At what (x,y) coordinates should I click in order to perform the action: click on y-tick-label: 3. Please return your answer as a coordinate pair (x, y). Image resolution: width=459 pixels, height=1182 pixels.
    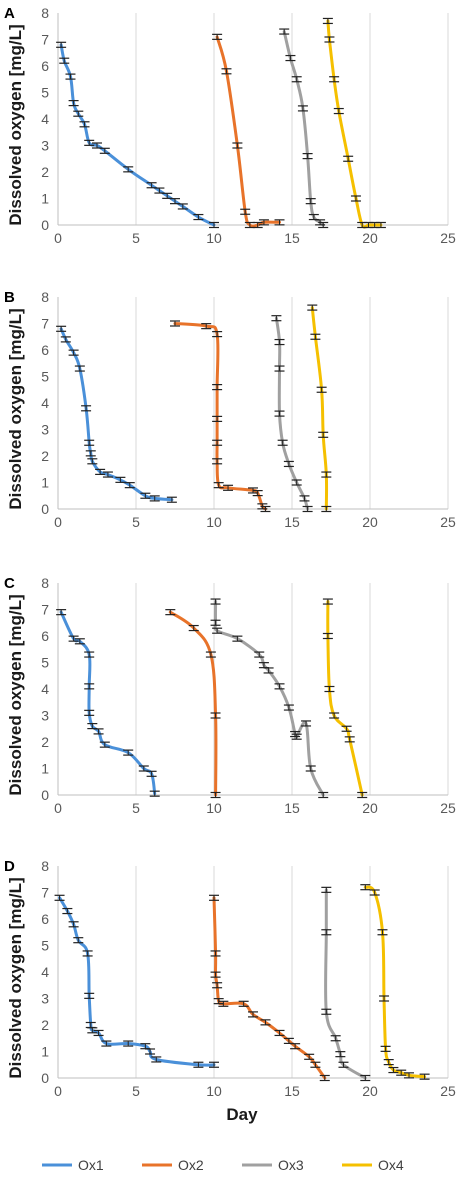
    Looking at the image, I should click on (45, 716).